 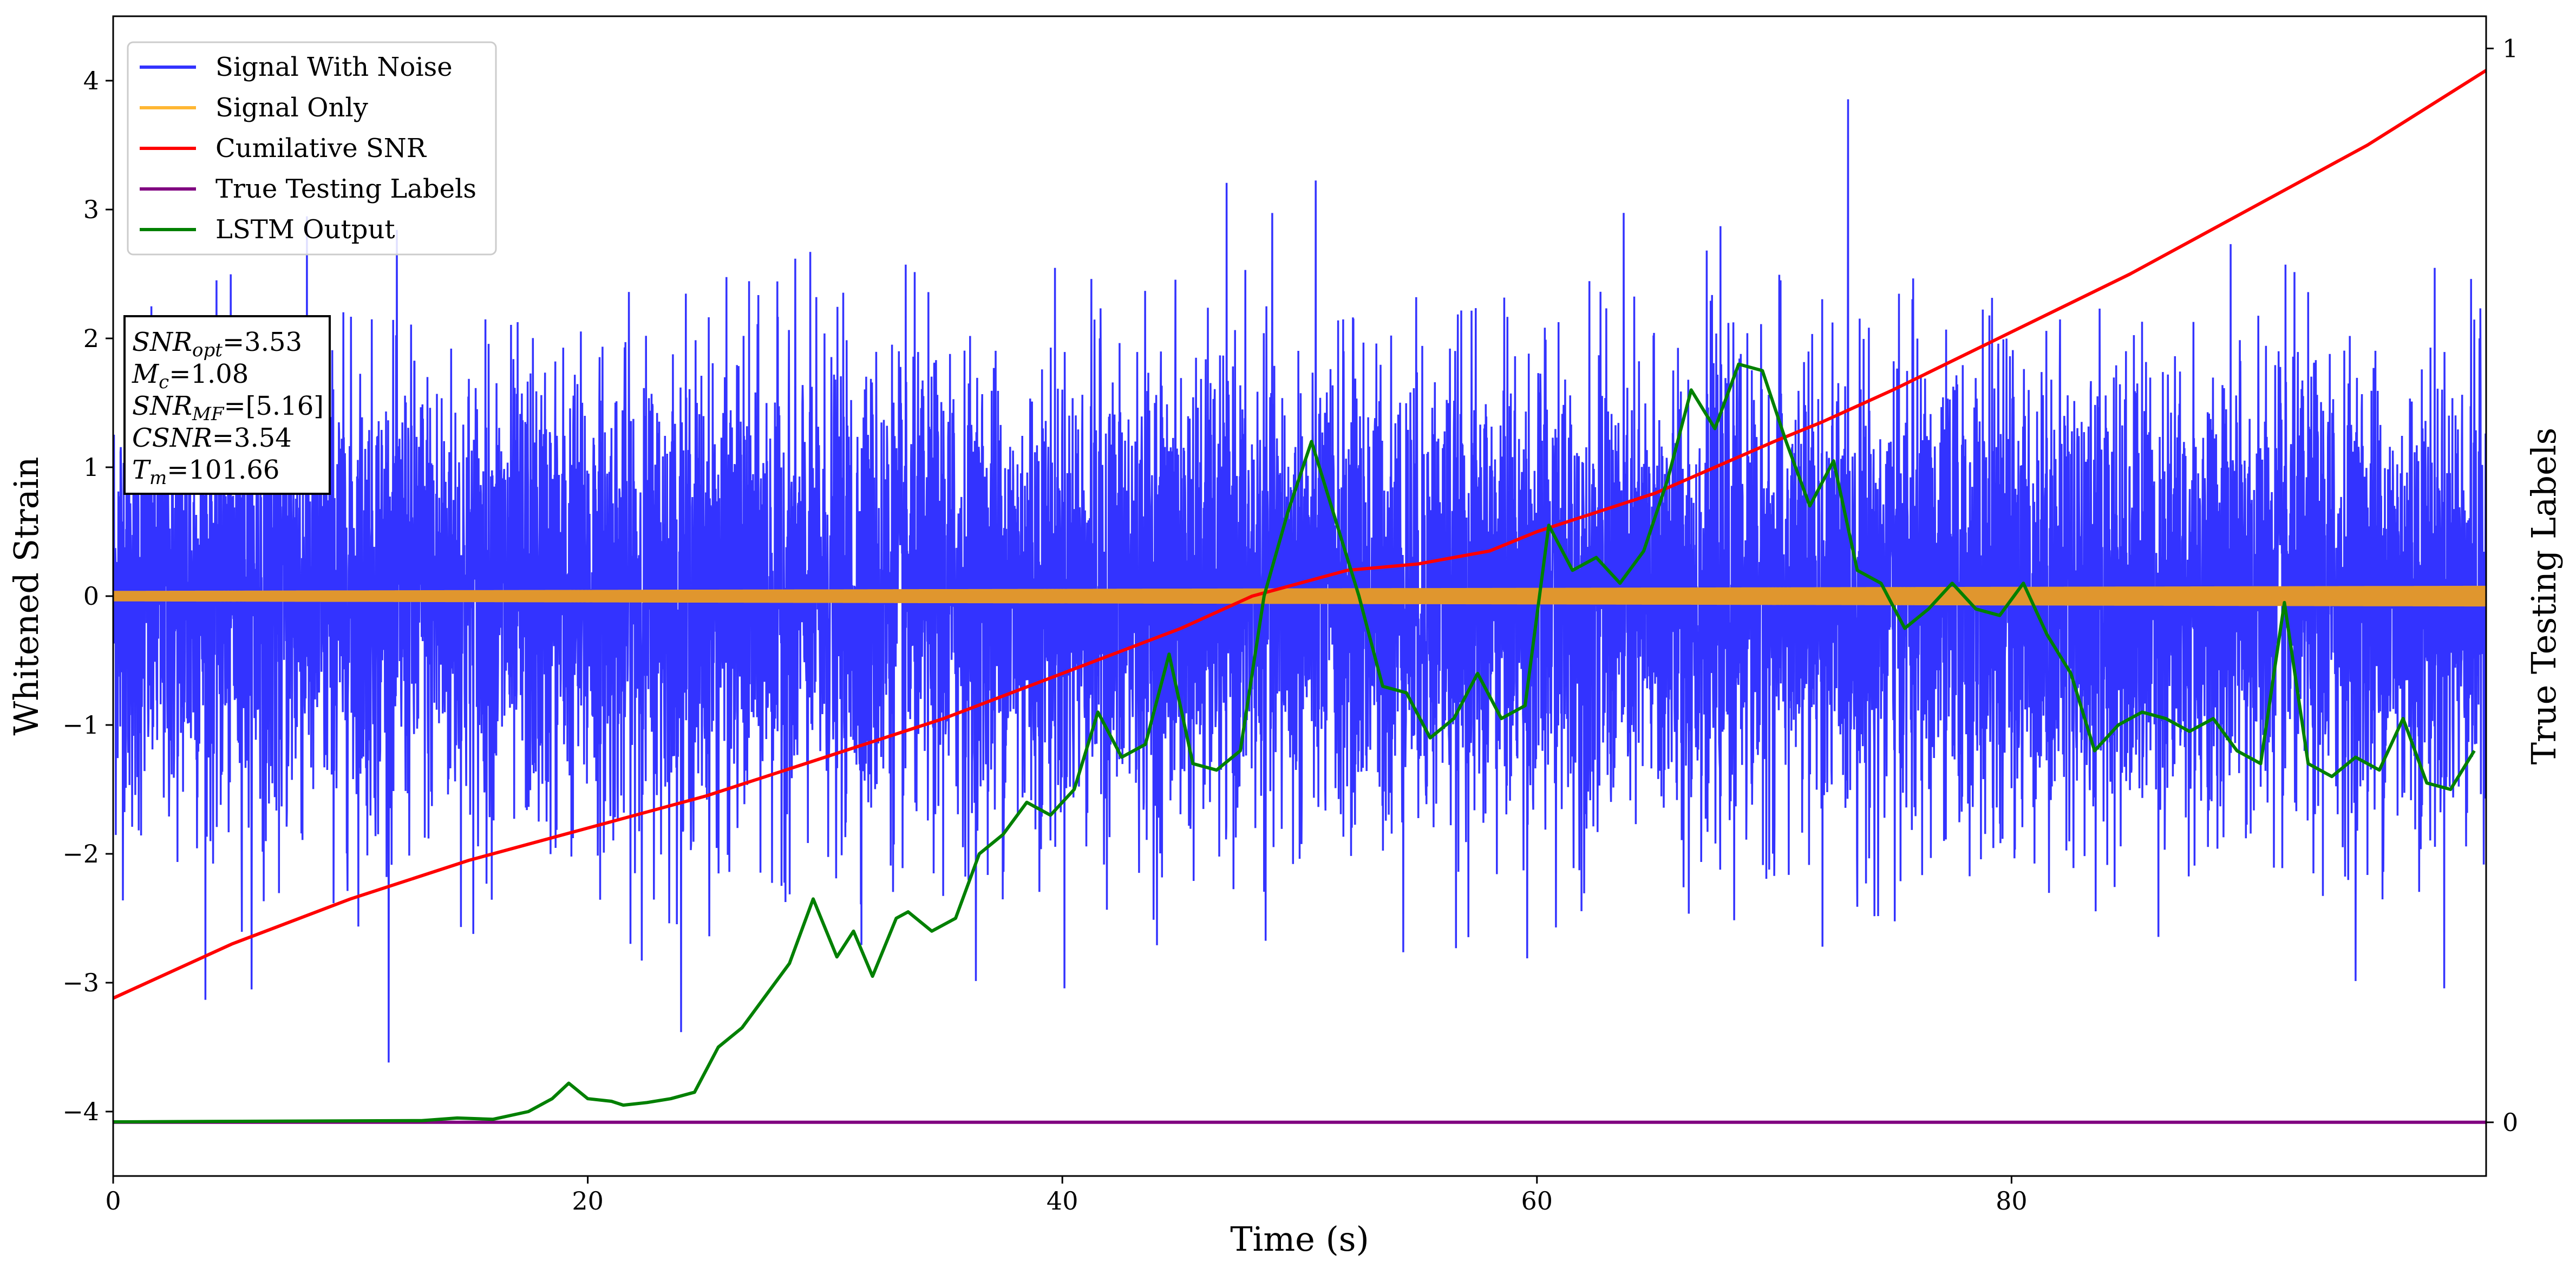 I want to click on x-tick-label: 80, so click(x=2012, y=1201).